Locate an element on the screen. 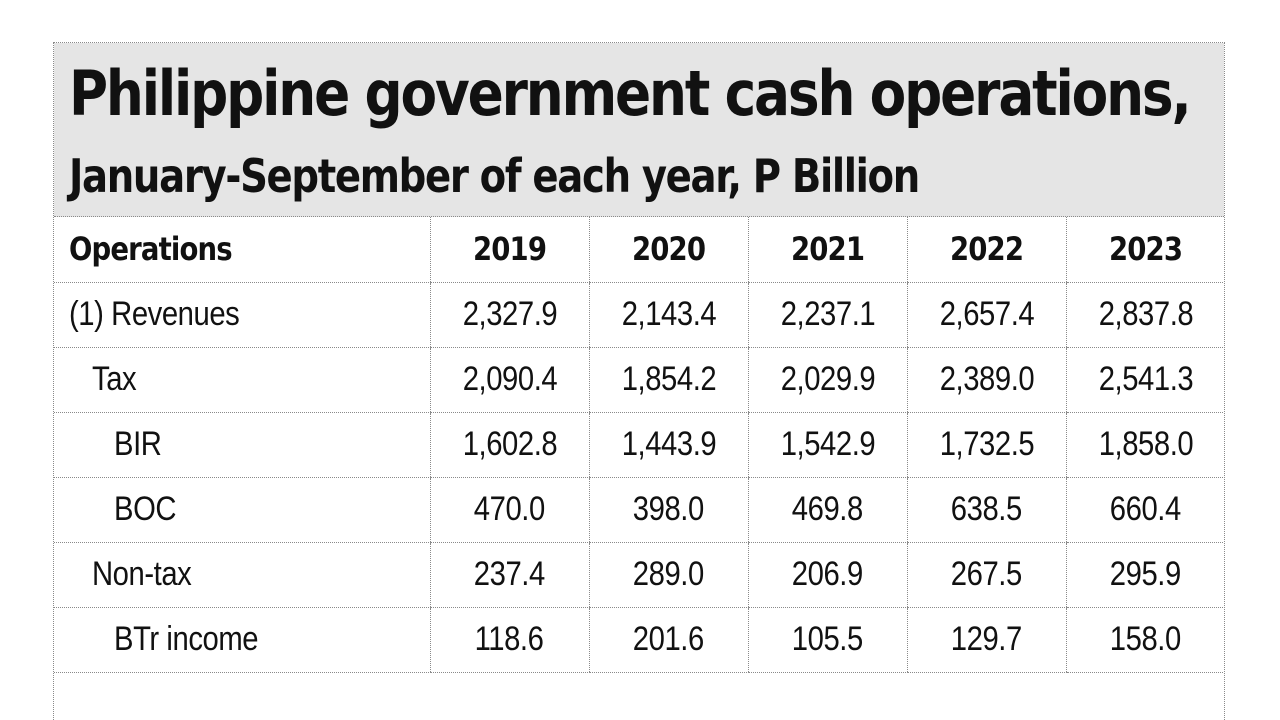  cell-value: 1,443.9 is located at coordinates (668, 445).